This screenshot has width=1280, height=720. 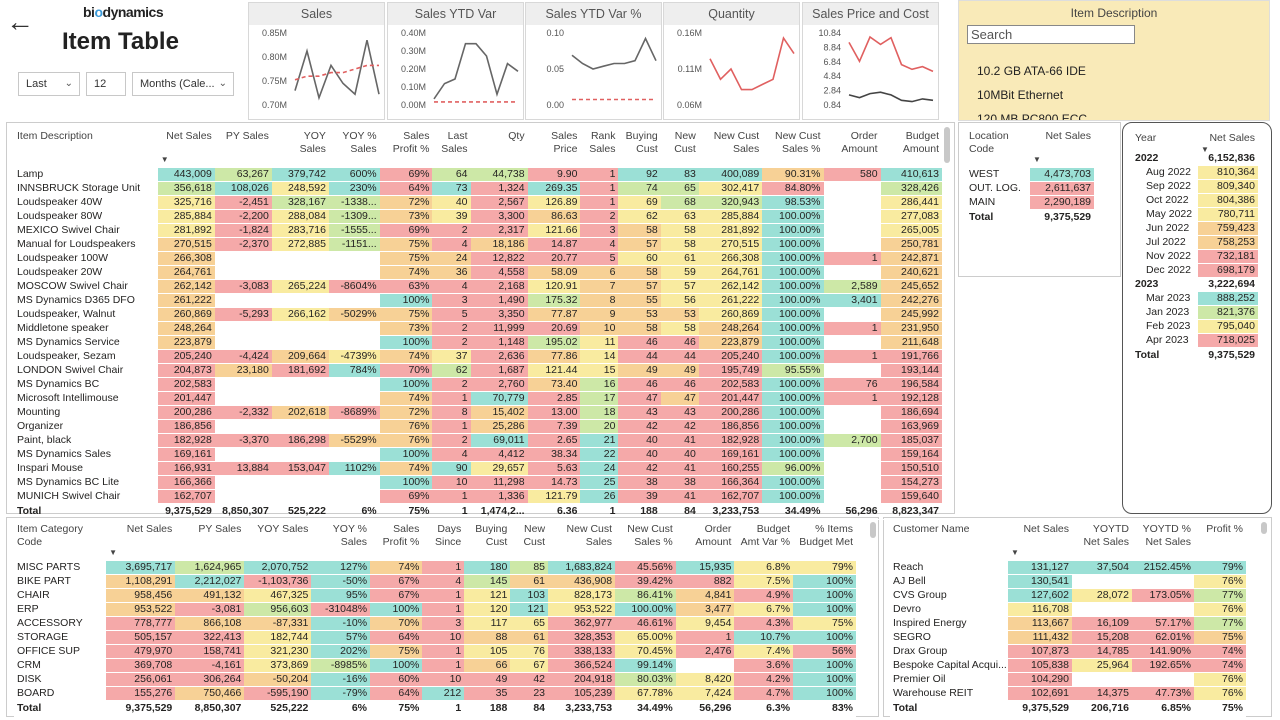 I want to click on period-unit-dropdown: Months (Cale... ⌄, so click(x=183, y=84).